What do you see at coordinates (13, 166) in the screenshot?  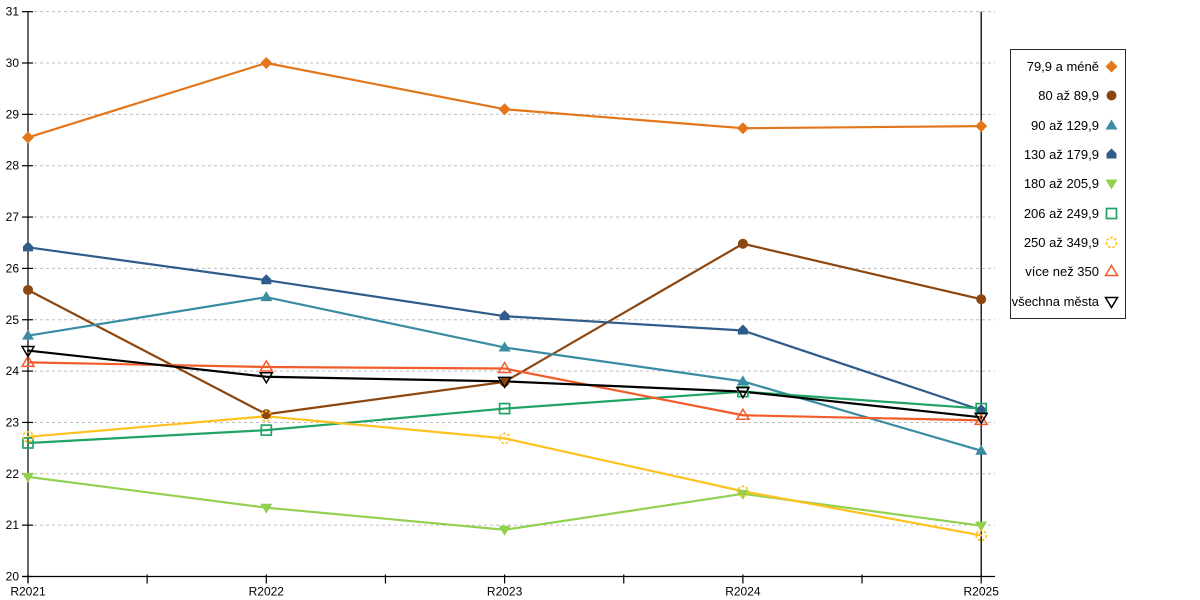 I see `y-tick-label-28: 28` at bounding box center [13, 166].